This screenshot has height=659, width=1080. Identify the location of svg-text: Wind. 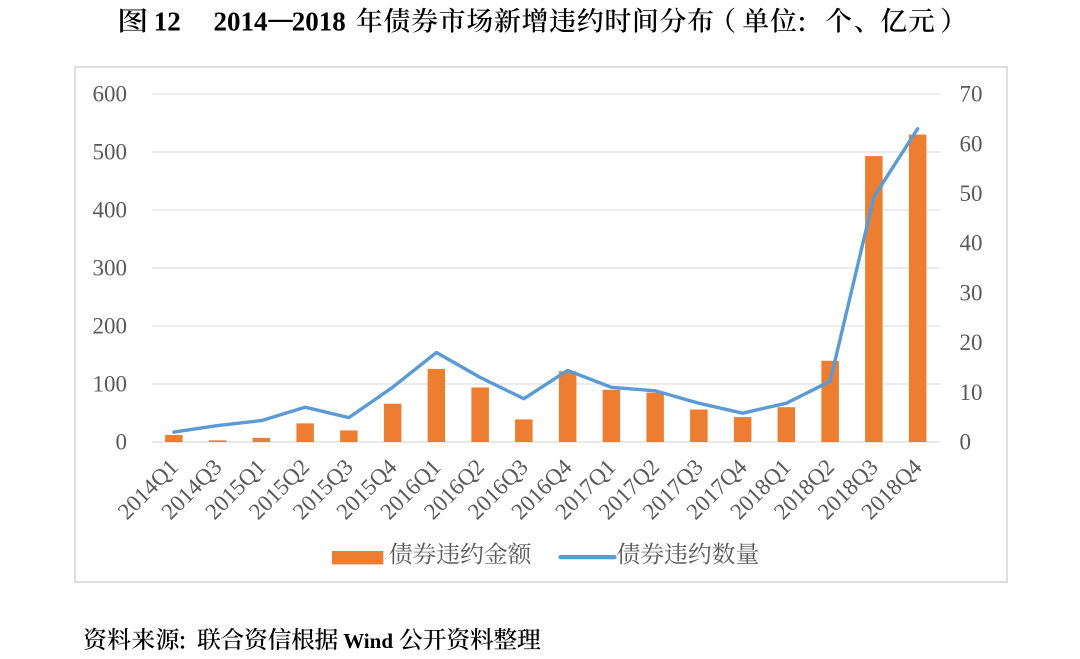
(368, 641).